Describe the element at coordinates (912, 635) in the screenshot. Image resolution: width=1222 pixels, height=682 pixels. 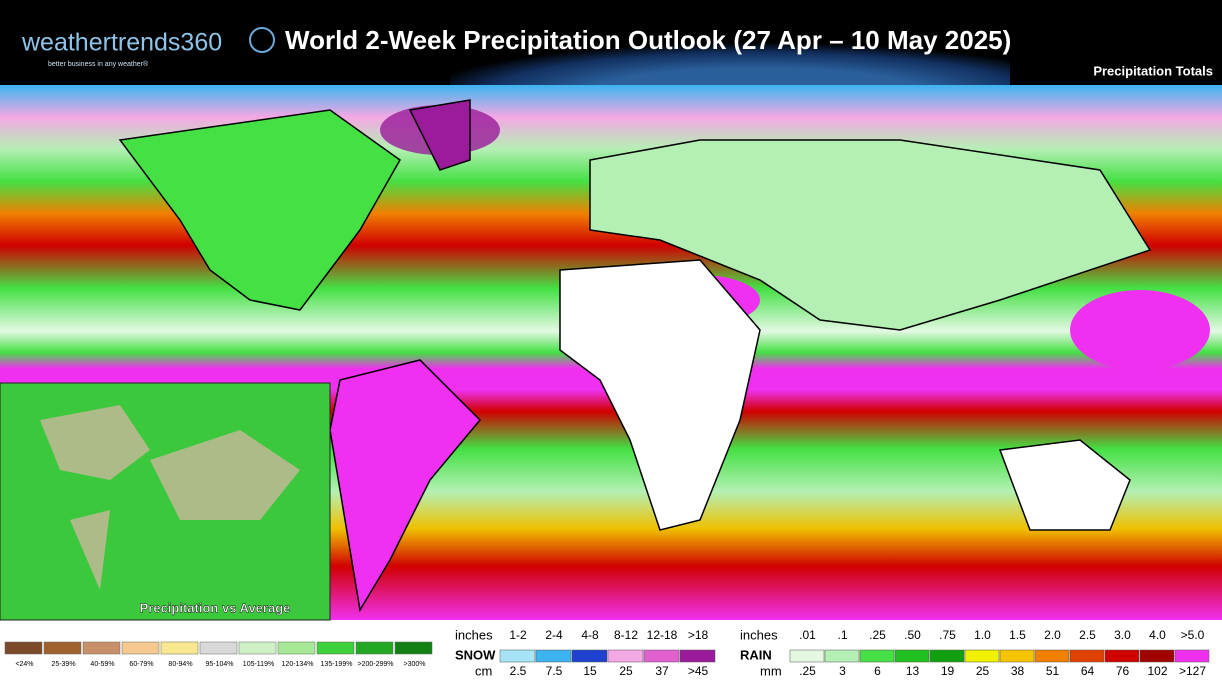
I see `legend-label: .50` at that location.